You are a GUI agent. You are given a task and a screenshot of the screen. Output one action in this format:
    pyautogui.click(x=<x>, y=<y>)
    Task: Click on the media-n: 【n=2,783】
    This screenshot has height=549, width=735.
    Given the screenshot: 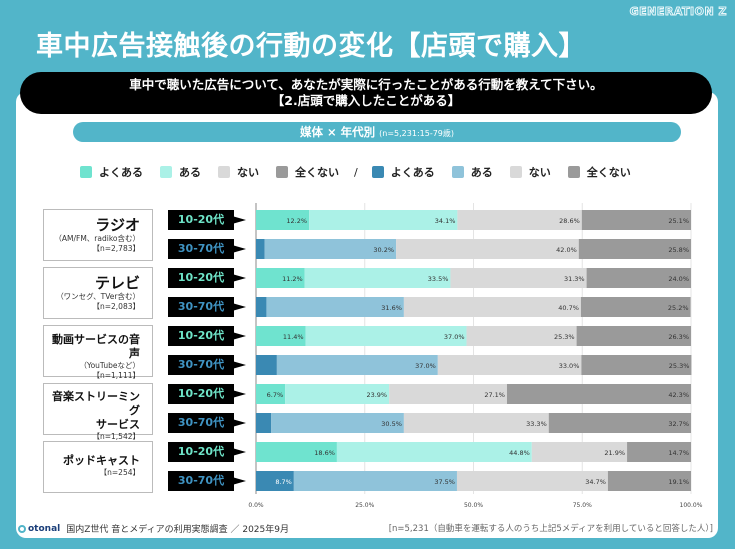 What is the action you would take?
    pyautogui.click(x=116, y=248)
    